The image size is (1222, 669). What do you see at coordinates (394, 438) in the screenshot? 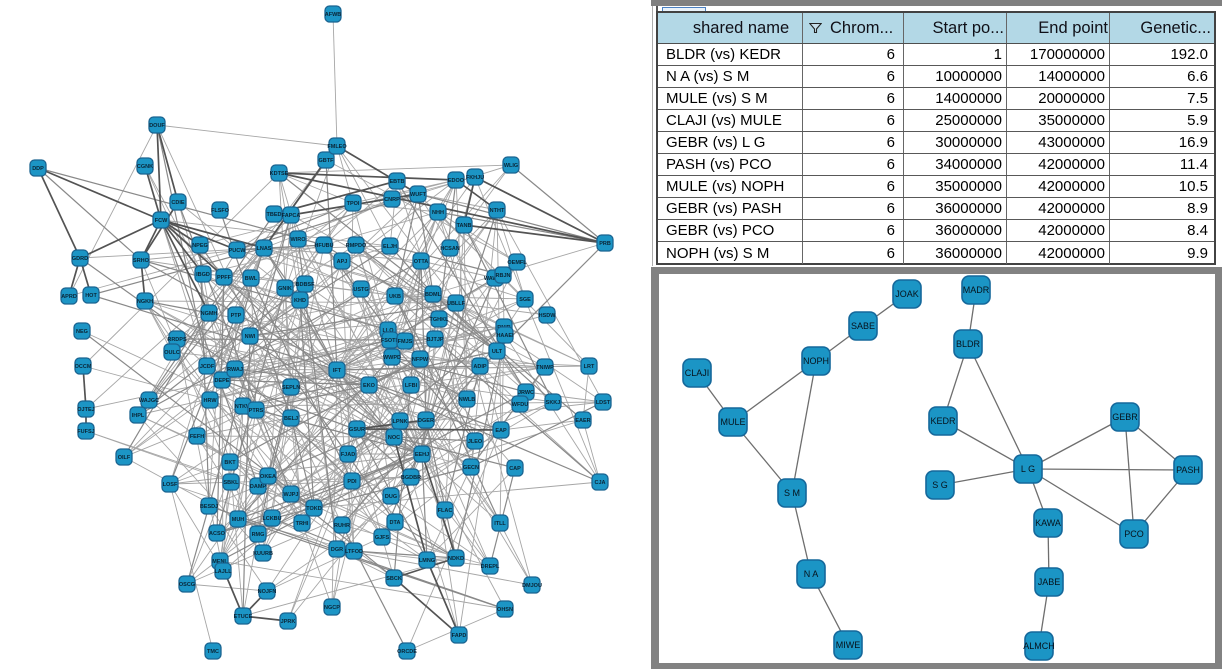
I see `svg-text: NOC` at bounding box center [394, 438].